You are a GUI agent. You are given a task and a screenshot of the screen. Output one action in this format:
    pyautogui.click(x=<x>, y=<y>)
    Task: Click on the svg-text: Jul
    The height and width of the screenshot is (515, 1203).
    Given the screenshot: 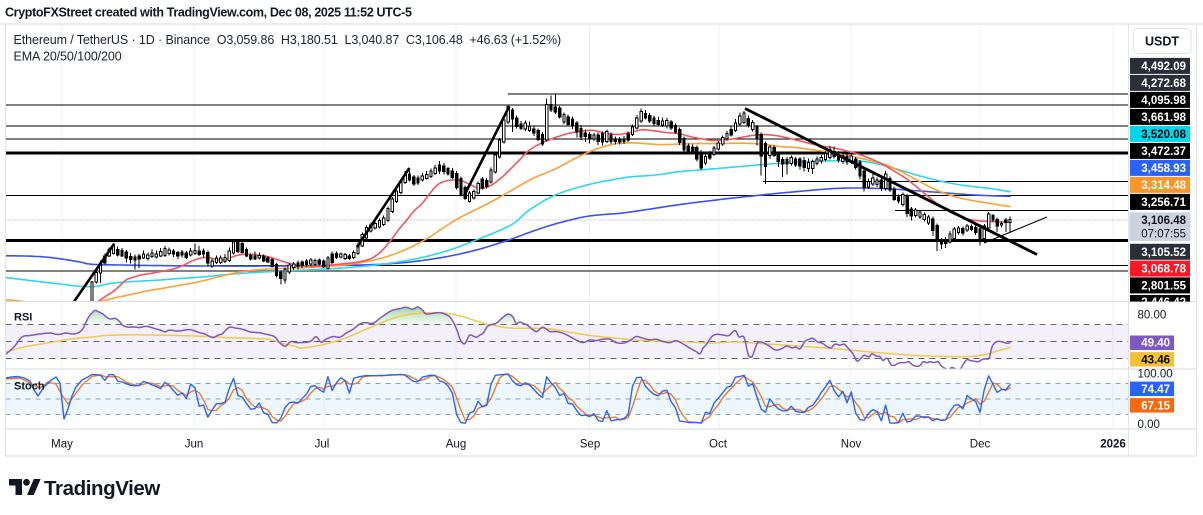 What is the action you would take?
    pyautogui.click(x=322, y=445)
    